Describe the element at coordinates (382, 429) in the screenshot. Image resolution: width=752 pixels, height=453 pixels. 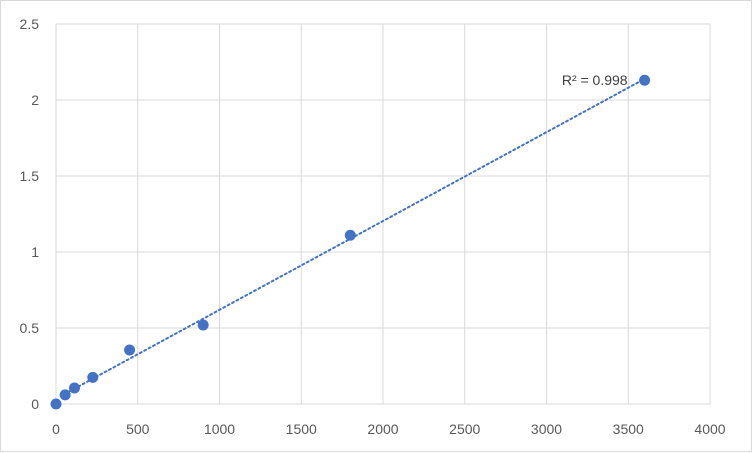
I see `x-tick-label: 2000` at that location.